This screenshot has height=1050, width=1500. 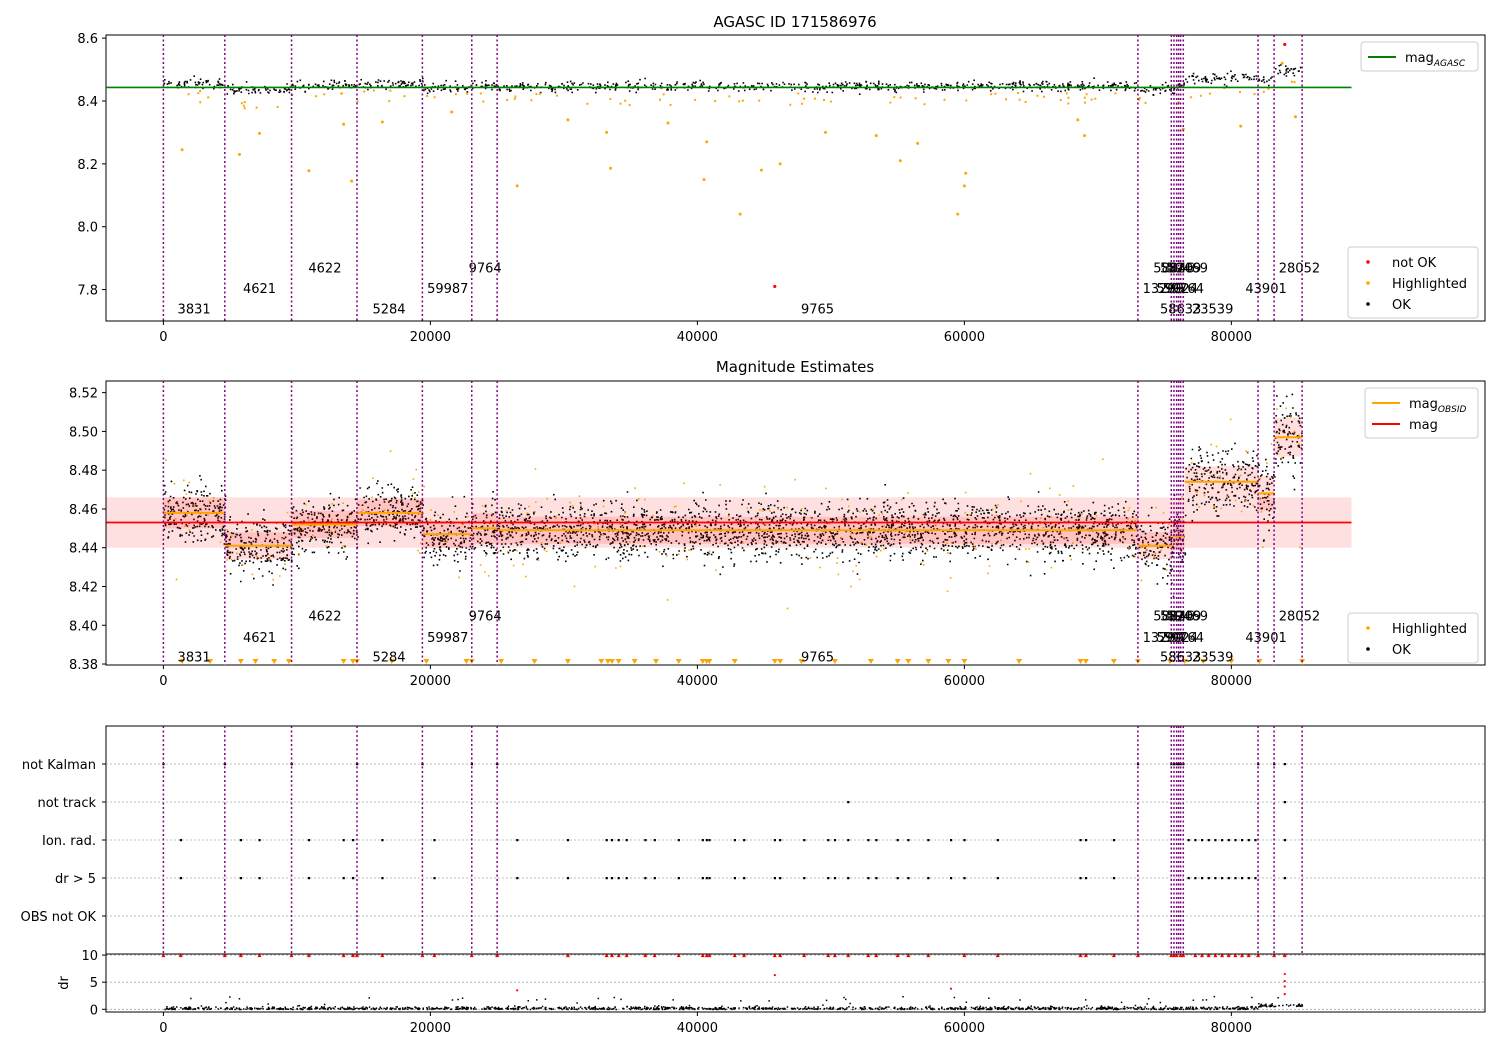 What do you see at coordinates (734, 1003) in the screenshot?
I see `panel4-dr-ok-points` at bounding box center [734, 1003].